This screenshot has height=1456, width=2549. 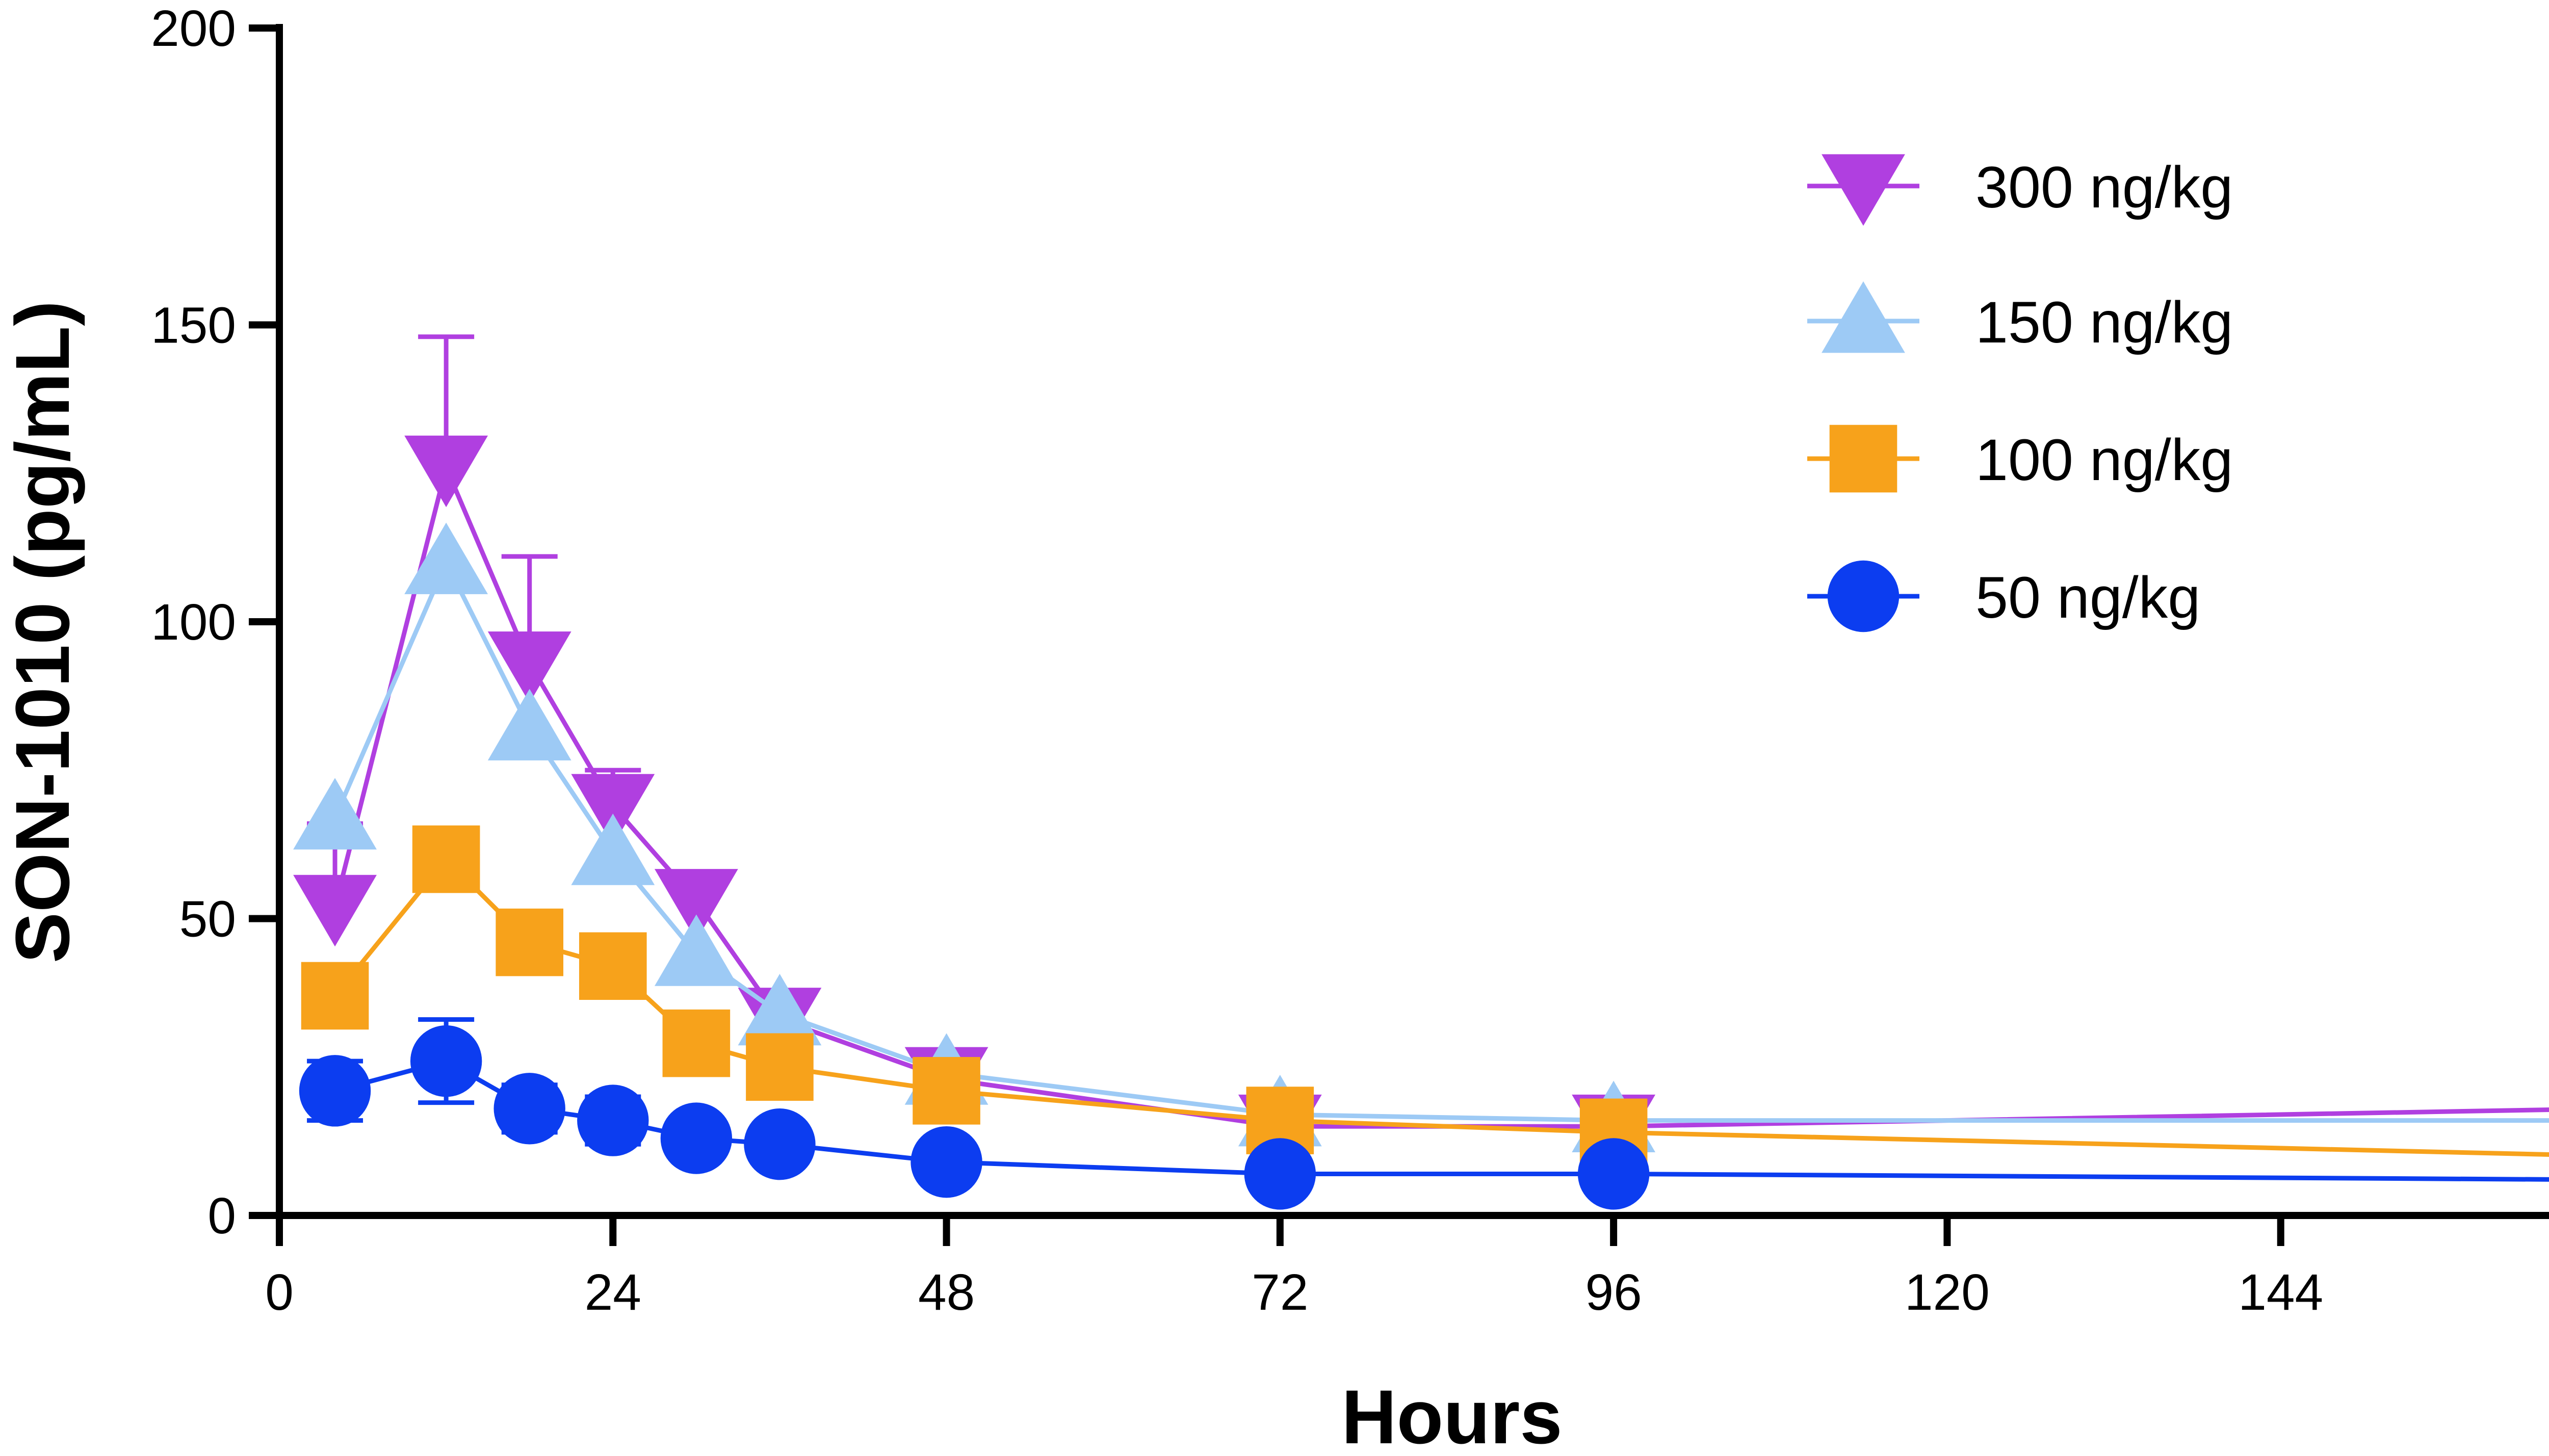 I want to click on legend-item: 150 ng/kg, so click(x=2020, y=318).